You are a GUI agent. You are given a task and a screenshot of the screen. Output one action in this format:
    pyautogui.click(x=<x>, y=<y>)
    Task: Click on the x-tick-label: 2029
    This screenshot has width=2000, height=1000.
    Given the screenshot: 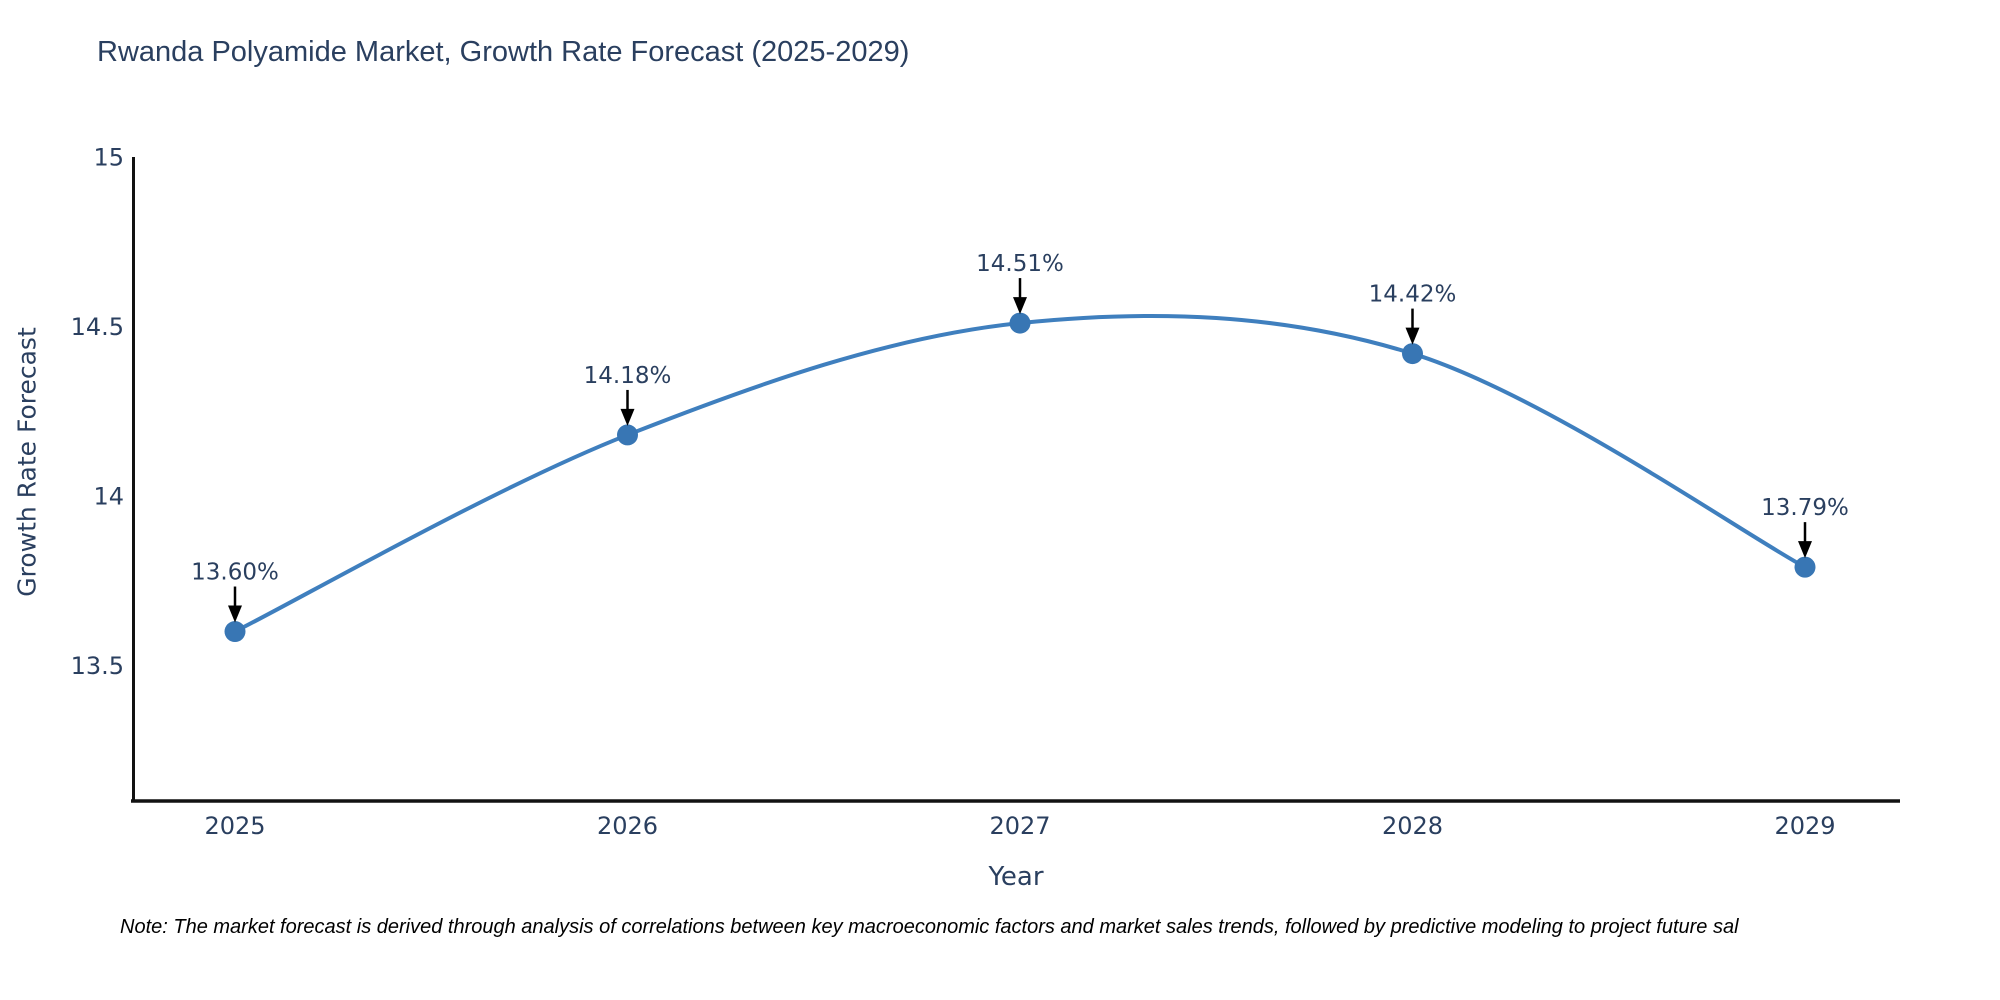 What is the action you would take?
    pyautogui.click(x=1804, y=826)
    